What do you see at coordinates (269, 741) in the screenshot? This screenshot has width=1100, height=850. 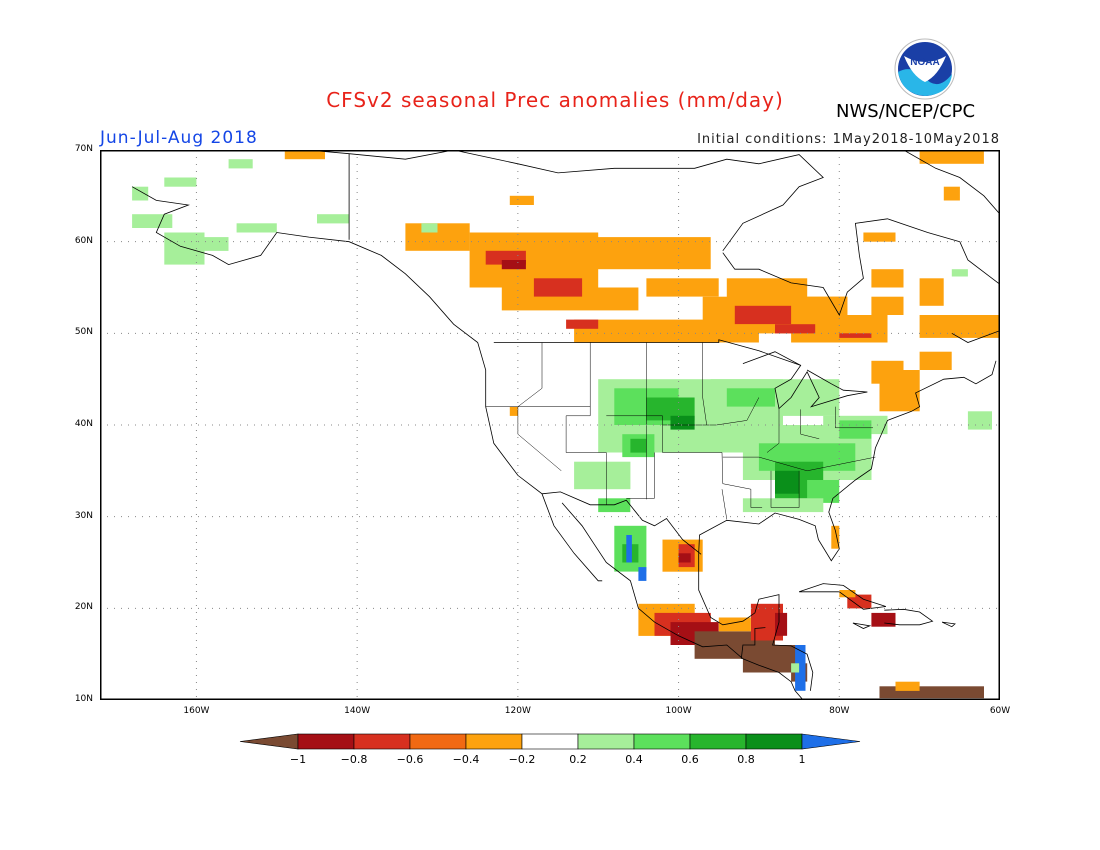 I see `colorbar-low-arrow` at bounding box center [269, 741].